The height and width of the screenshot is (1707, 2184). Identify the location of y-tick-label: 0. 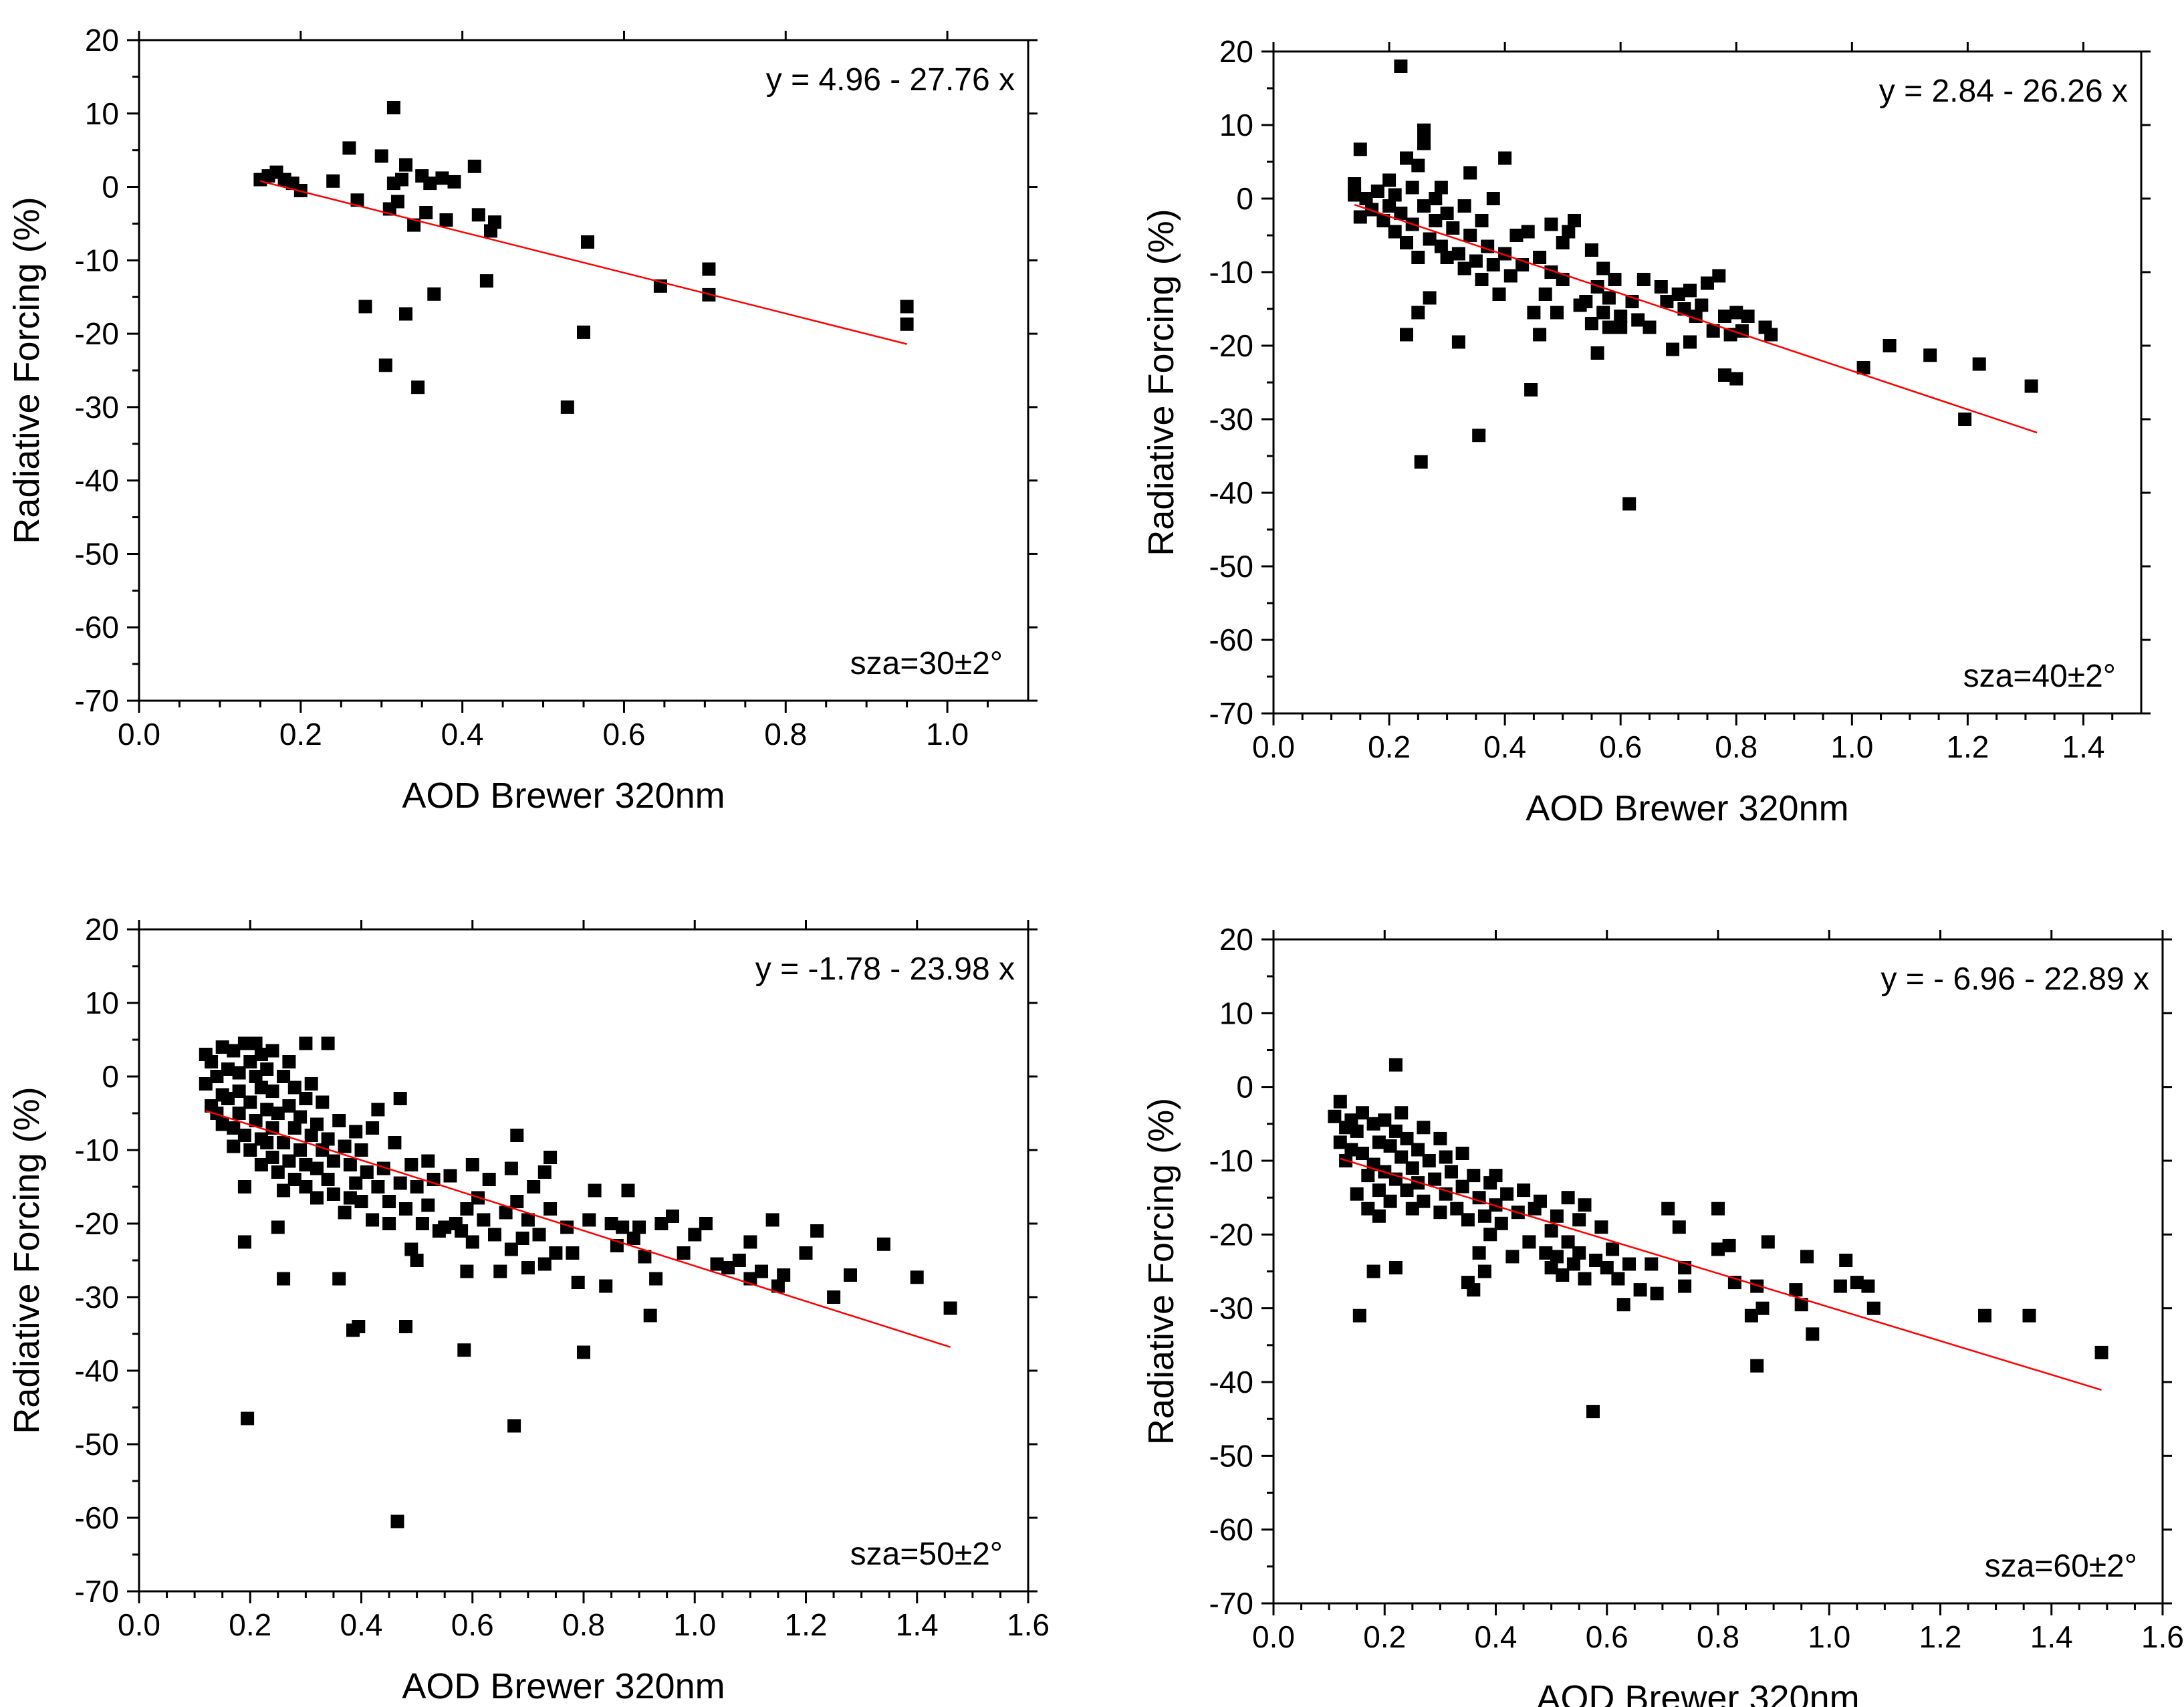
(1244, 198).